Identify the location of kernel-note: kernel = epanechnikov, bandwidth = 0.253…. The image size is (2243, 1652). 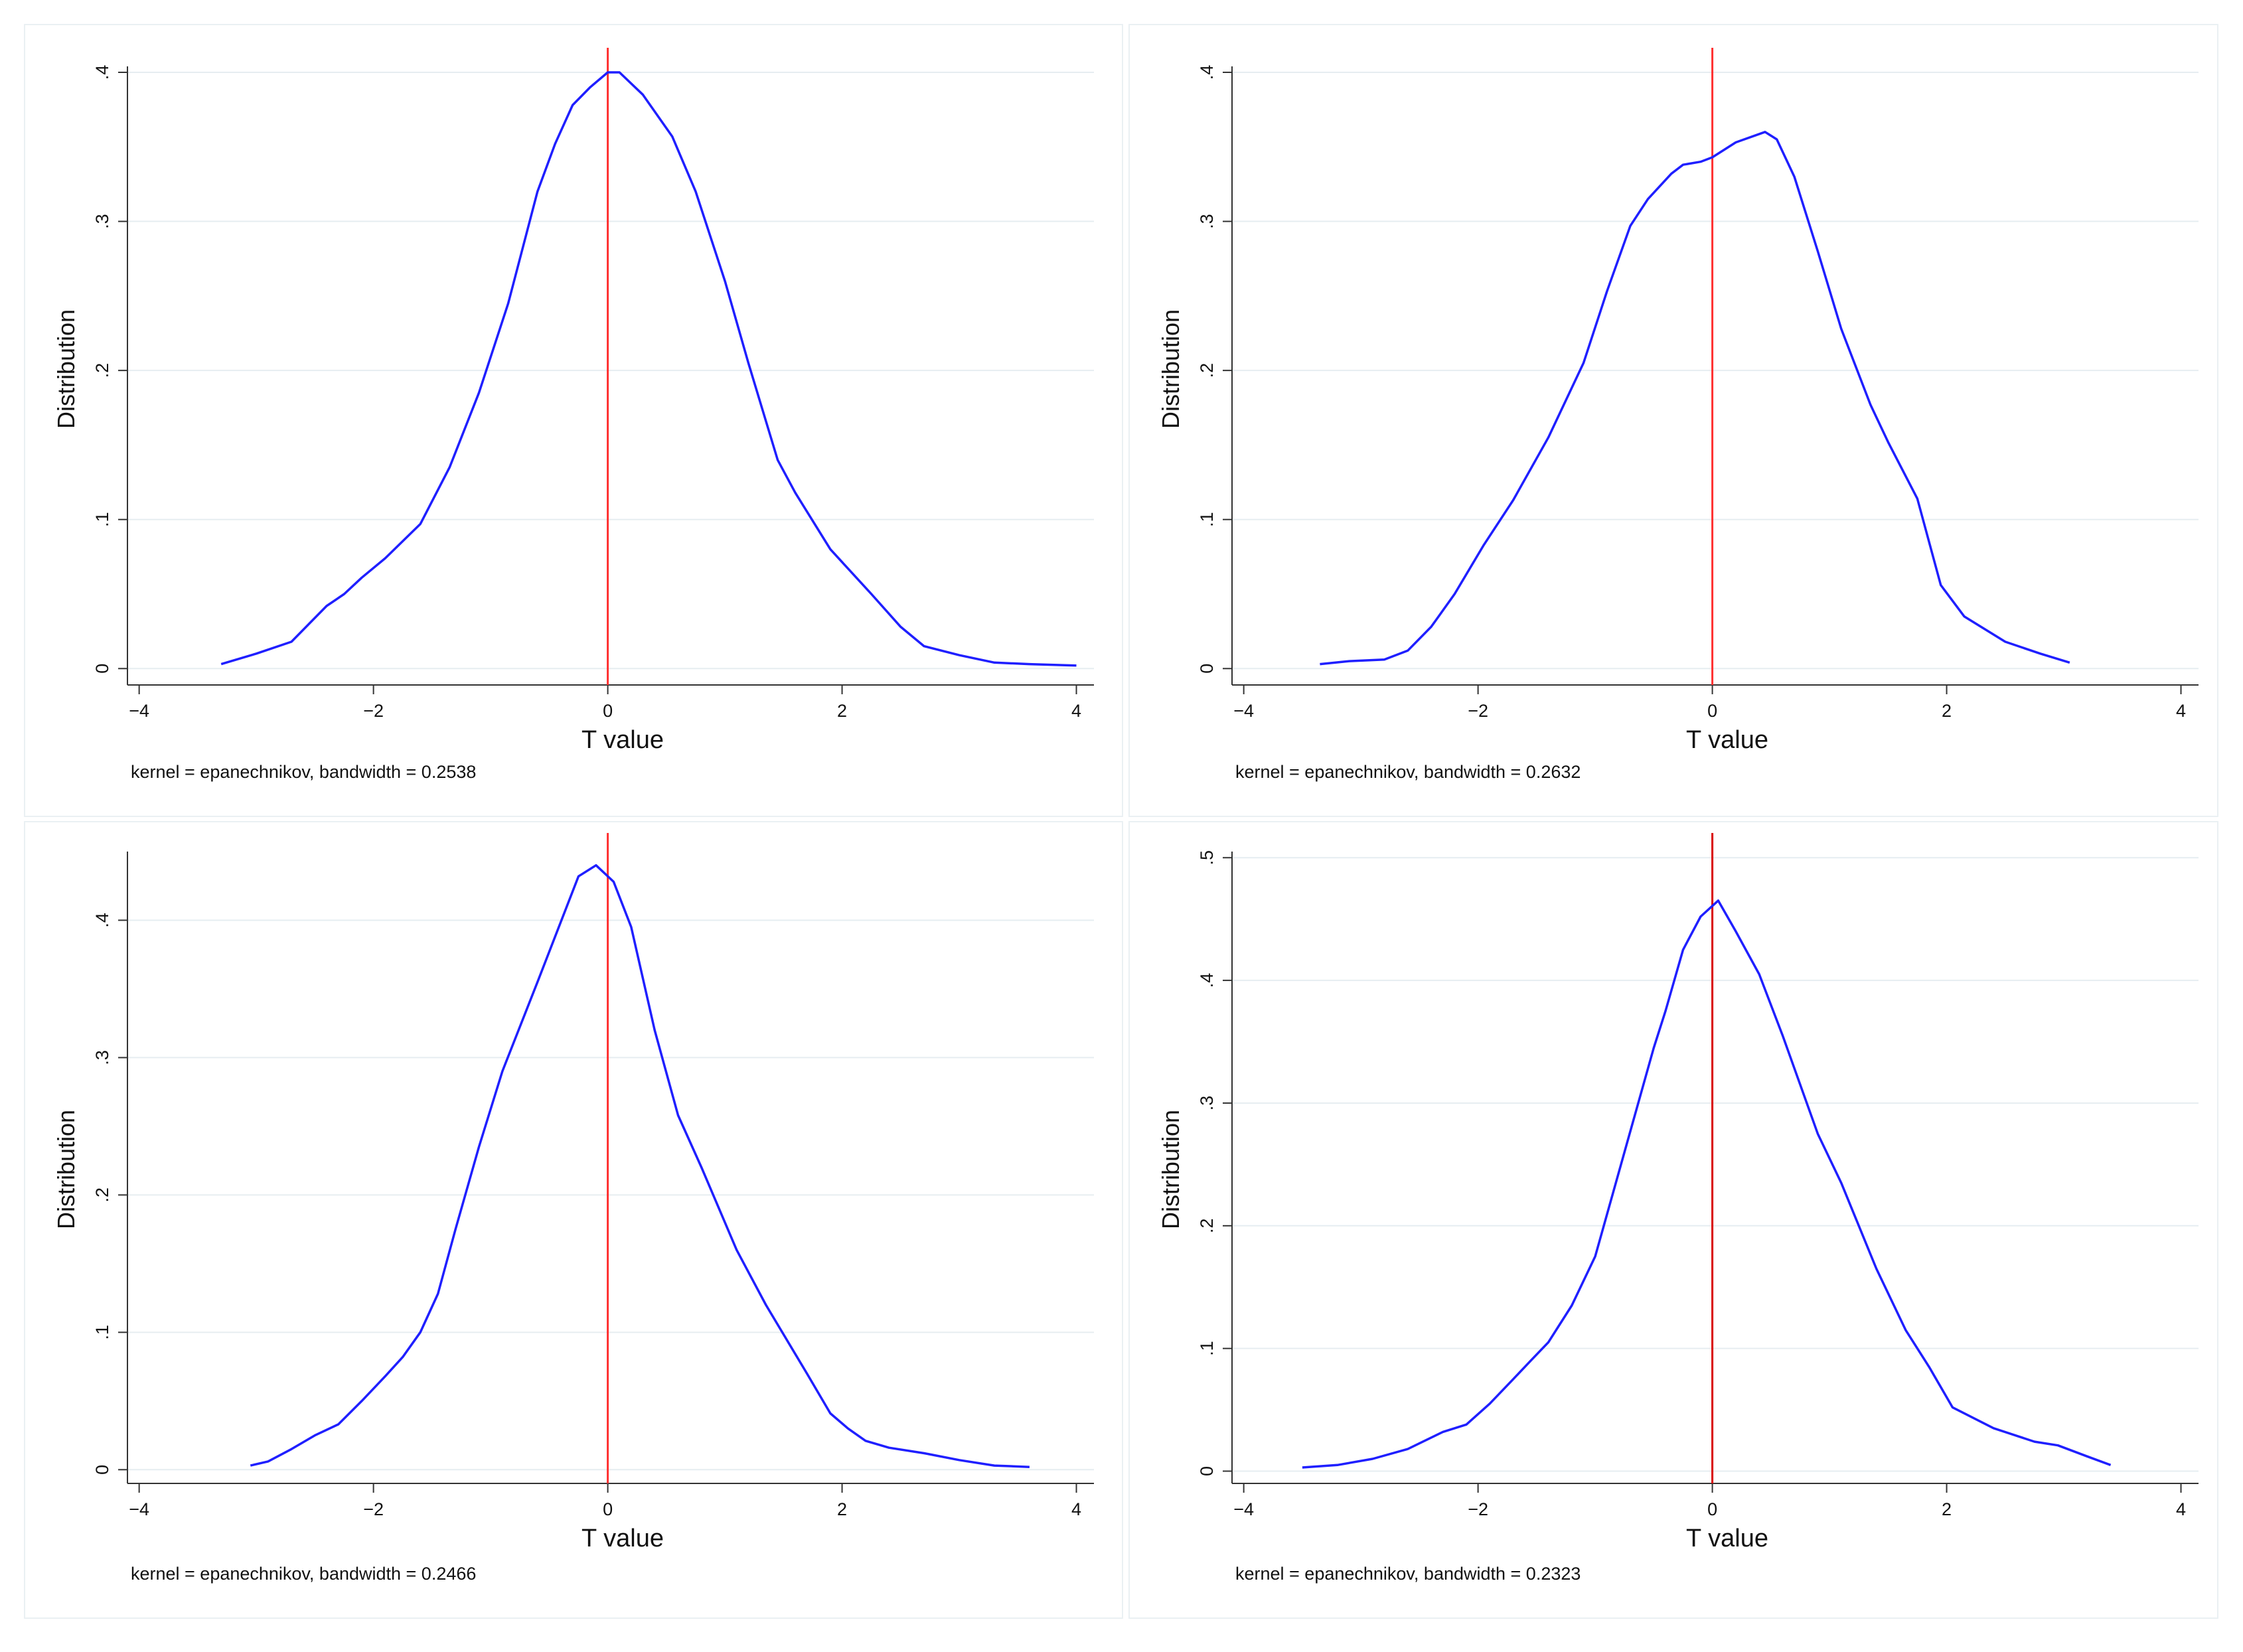
(303, 772).